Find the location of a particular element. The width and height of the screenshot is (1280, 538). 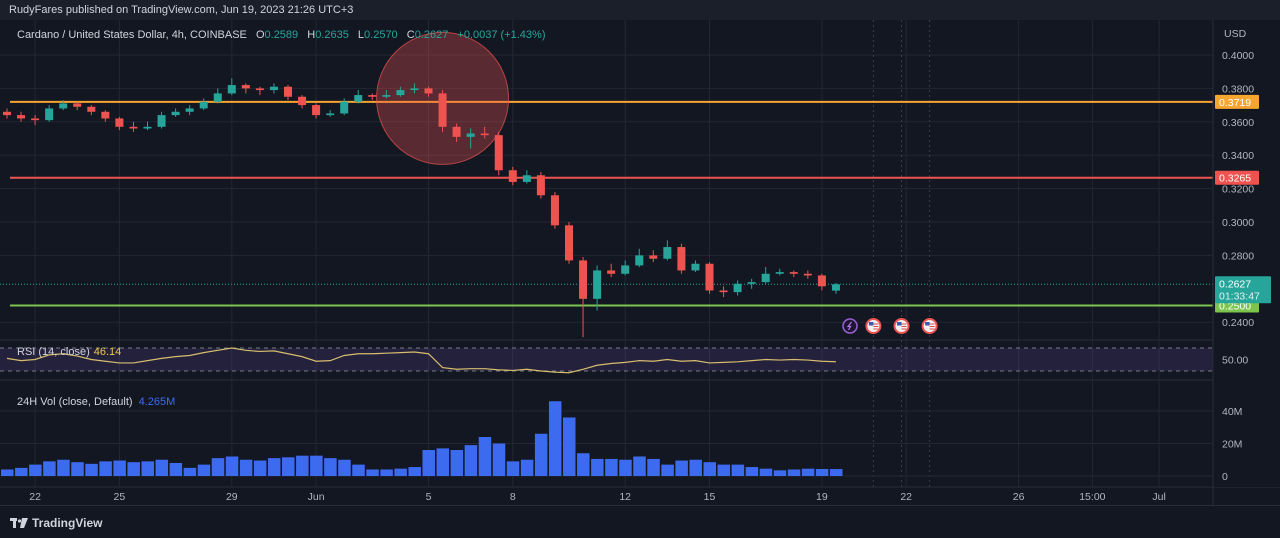

us-flag-canton is located at coordinates (927, 324).